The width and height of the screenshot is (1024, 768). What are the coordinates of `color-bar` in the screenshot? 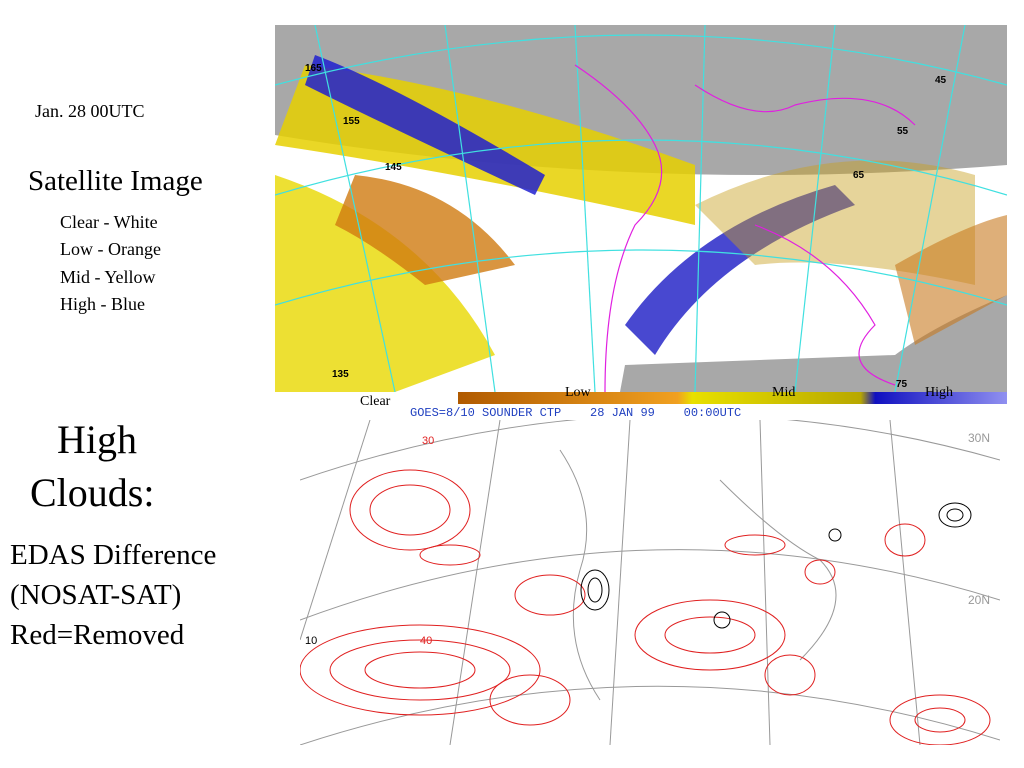 It's located at (641, 398).